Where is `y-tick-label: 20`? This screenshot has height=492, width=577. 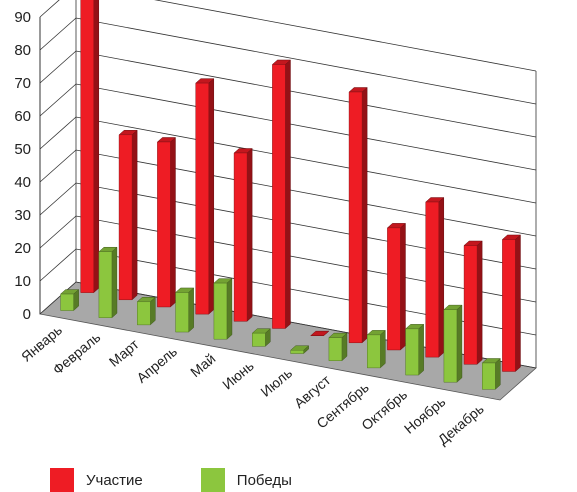
y-tick-label: 20 is located at coordinates (22, 248).